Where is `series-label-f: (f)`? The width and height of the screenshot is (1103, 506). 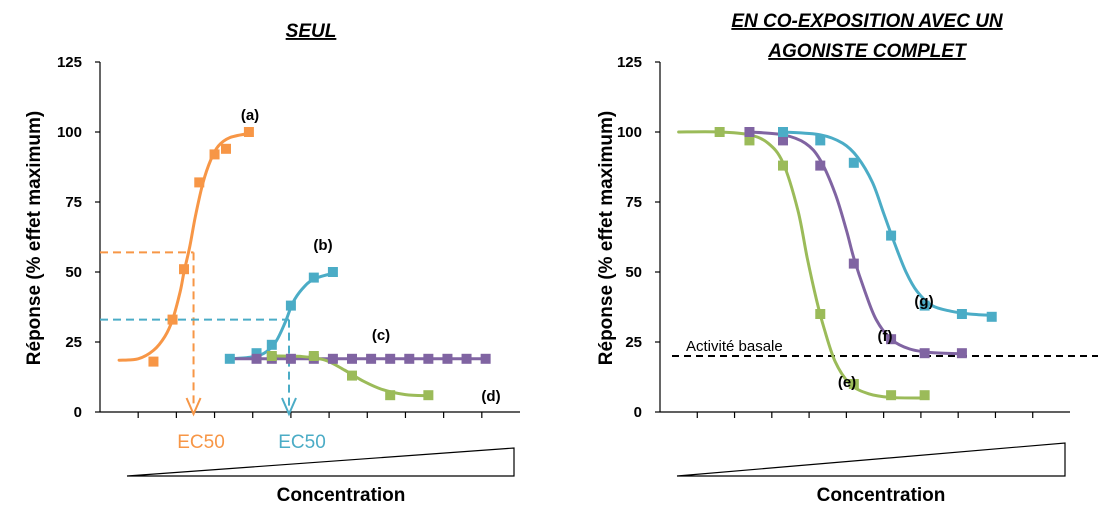
series-label-f: (f) is located at coordinates (885, 336).